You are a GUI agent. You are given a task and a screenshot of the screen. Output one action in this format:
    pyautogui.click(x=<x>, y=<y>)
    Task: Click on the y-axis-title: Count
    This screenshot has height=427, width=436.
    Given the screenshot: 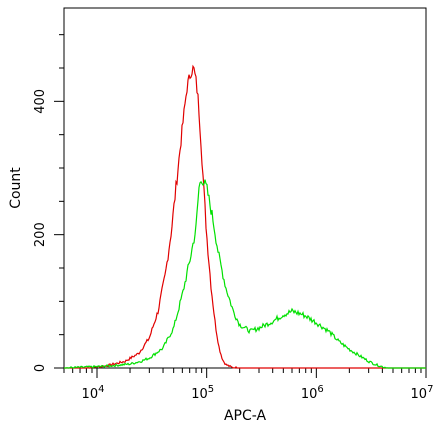 What is the action you would take?
    pyautogui.click(x=16, y=188)
    